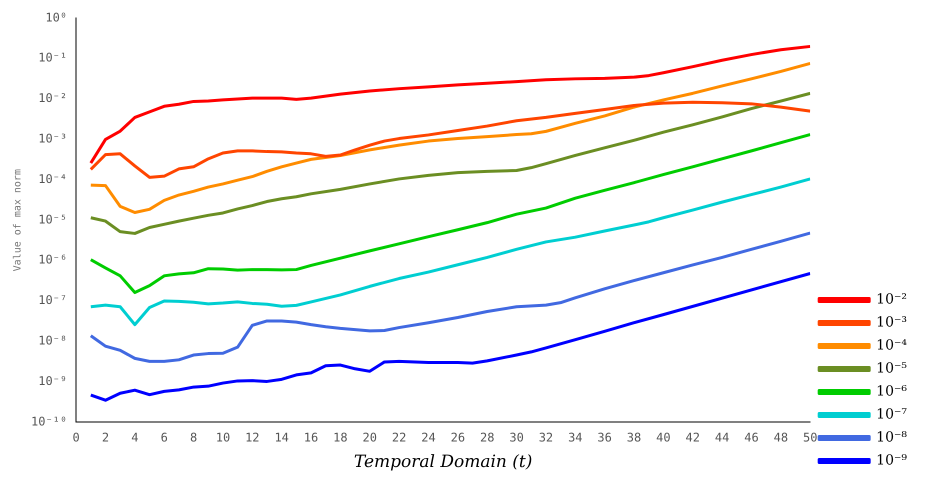 The image size is (935, 485). Describe the element at coordinates (810, 437) in the screenshot. I see `x-tick-label: 50` at that location.